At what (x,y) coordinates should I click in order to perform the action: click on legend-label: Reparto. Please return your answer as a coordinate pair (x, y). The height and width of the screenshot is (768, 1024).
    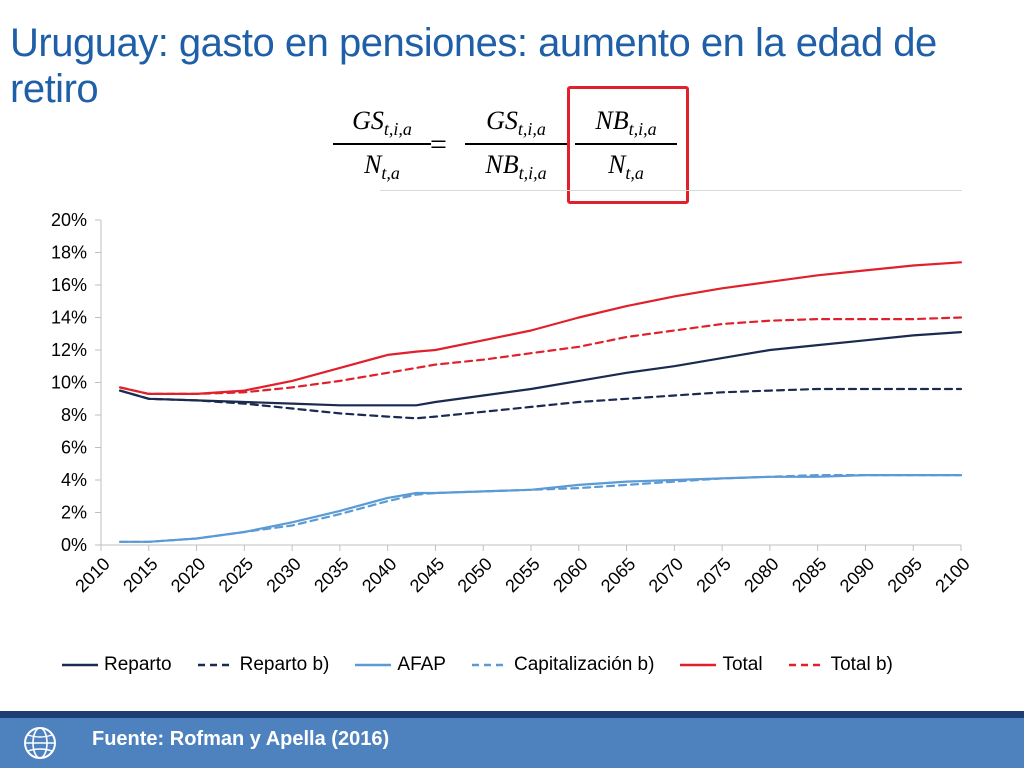
    Looking at the image, I should click on (138, 664).